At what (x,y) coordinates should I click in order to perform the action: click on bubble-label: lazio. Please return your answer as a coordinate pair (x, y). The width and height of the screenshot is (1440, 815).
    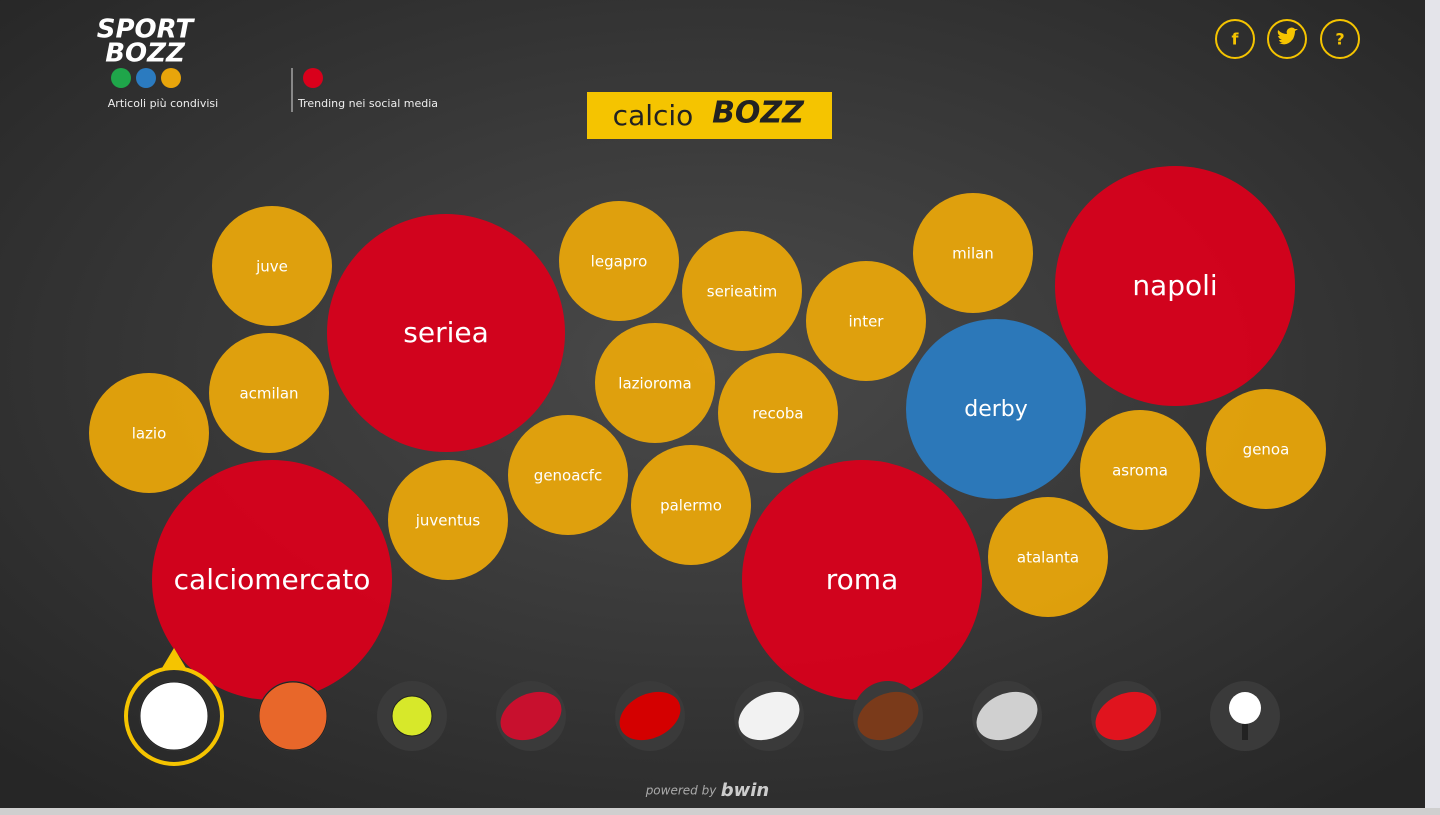
    Looking at the image, I should click on (149, 434).